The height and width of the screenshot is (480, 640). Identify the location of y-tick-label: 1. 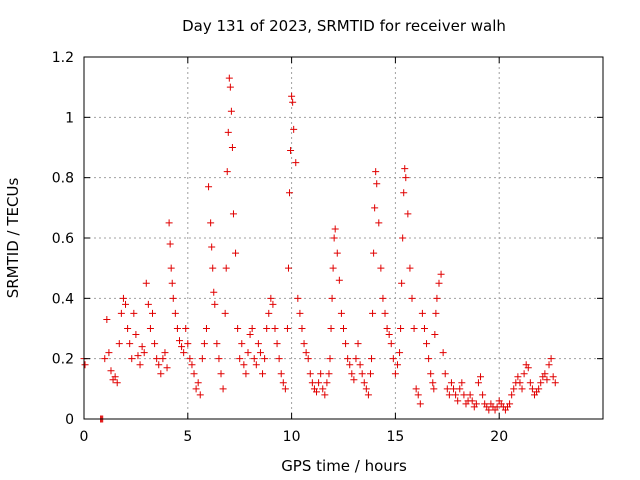
(69, 118).